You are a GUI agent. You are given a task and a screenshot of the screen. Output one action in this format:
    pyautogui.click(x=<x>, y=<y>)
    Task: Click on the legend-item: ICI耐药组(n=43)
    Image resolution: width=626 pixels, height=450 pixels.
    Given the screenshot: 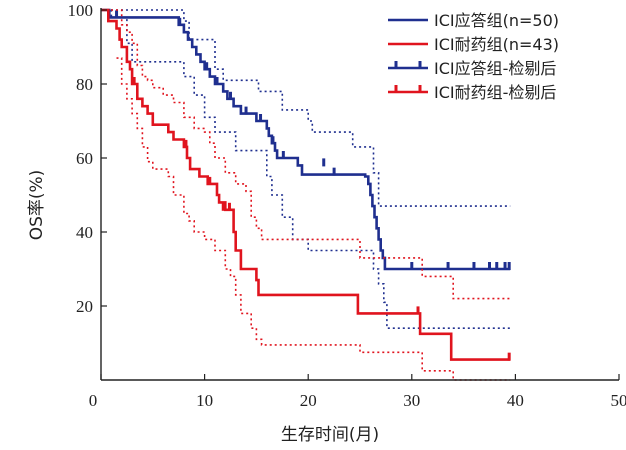 What is the action you would take?
    pyautogui.click(x=473, y=44)
    